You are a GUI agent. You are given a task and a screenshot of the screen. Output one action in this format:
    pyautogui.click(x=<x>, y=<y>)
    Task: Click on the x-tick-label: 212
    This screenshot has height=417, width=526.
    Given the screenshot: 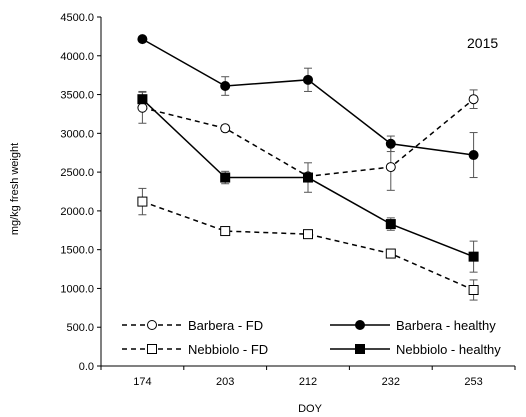 What is the action you would take?
    pyautogui.click(x=308, y=382)
    